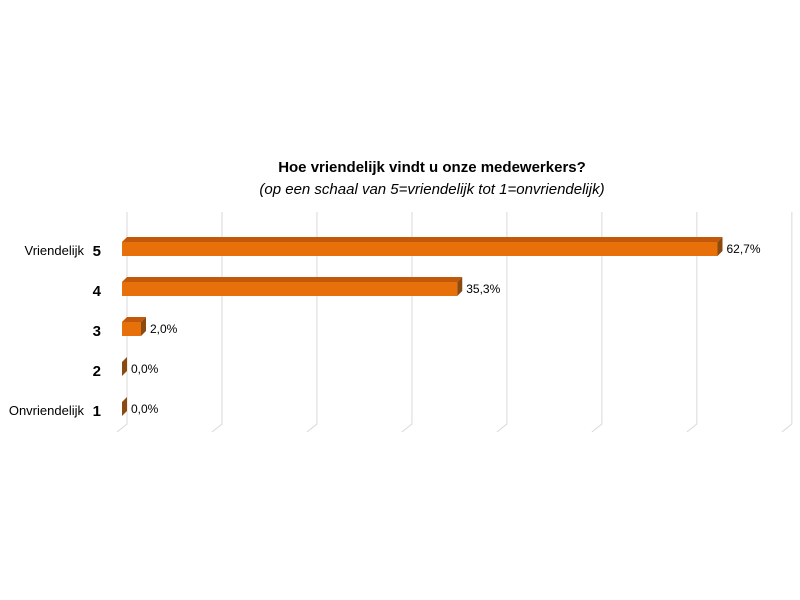 Image resolution: width=800 pixels, height=600 pixels. What do you see at coordinates (47, 410) in the screenshot?
I see `category-label: Onvriendelijk` at bounding box center [47, 410].